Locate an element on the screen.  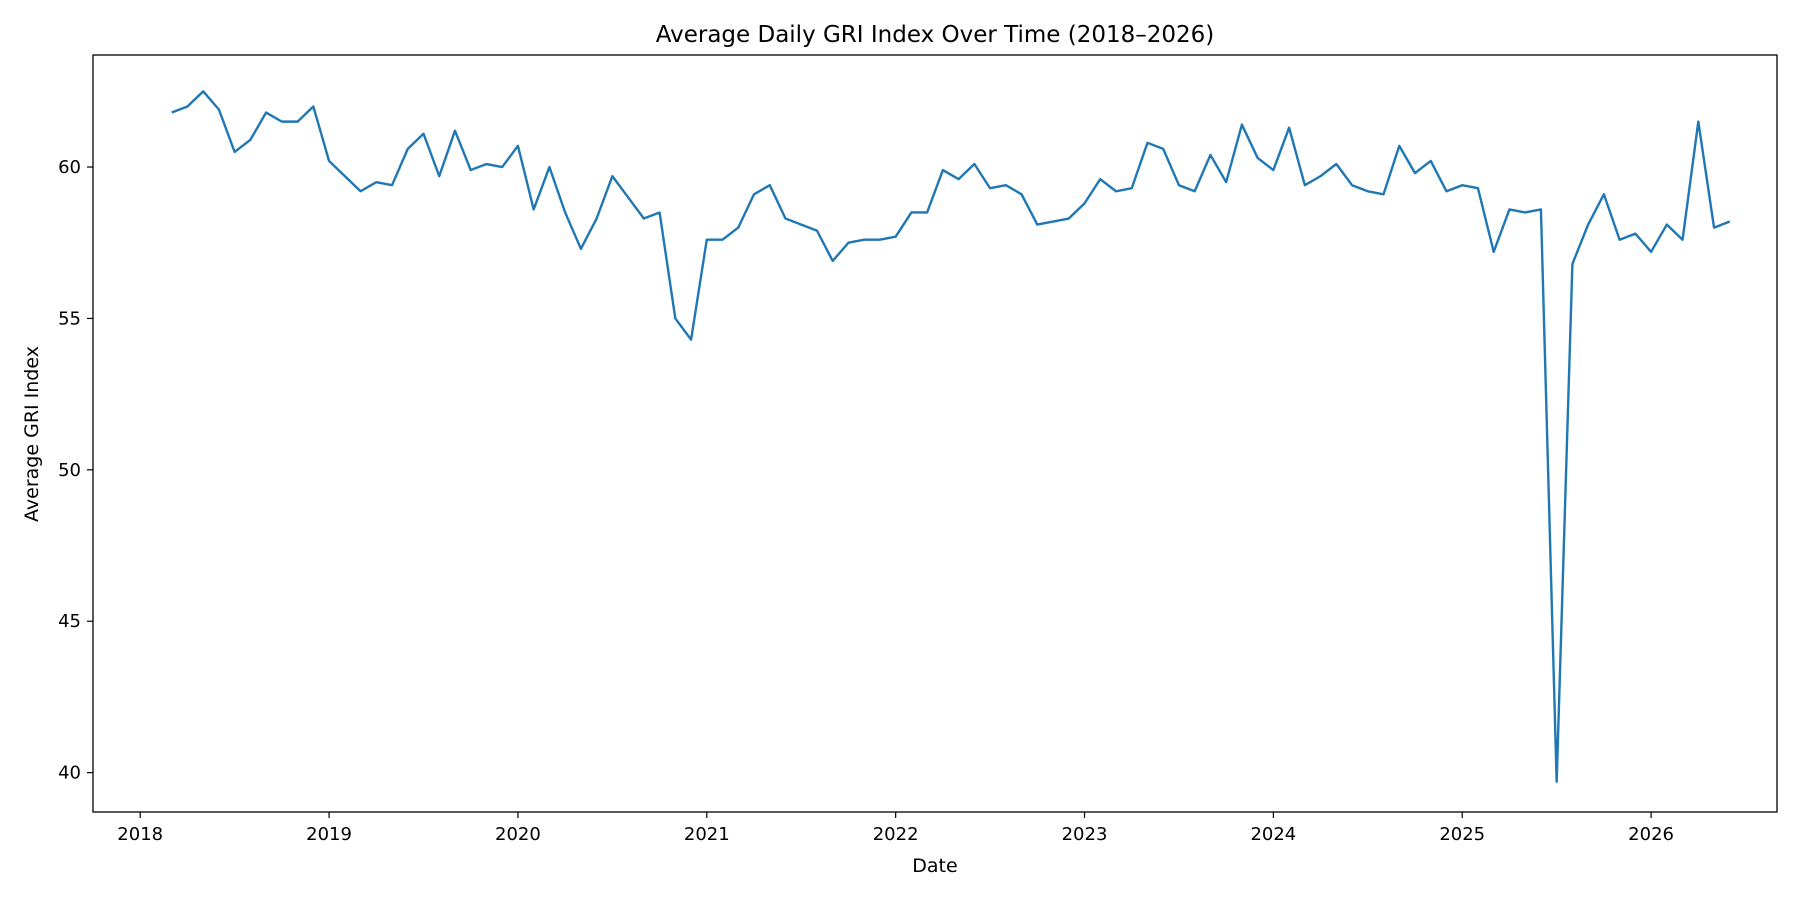
x-tick-label: 2018 is located at coordinates (140, 834).